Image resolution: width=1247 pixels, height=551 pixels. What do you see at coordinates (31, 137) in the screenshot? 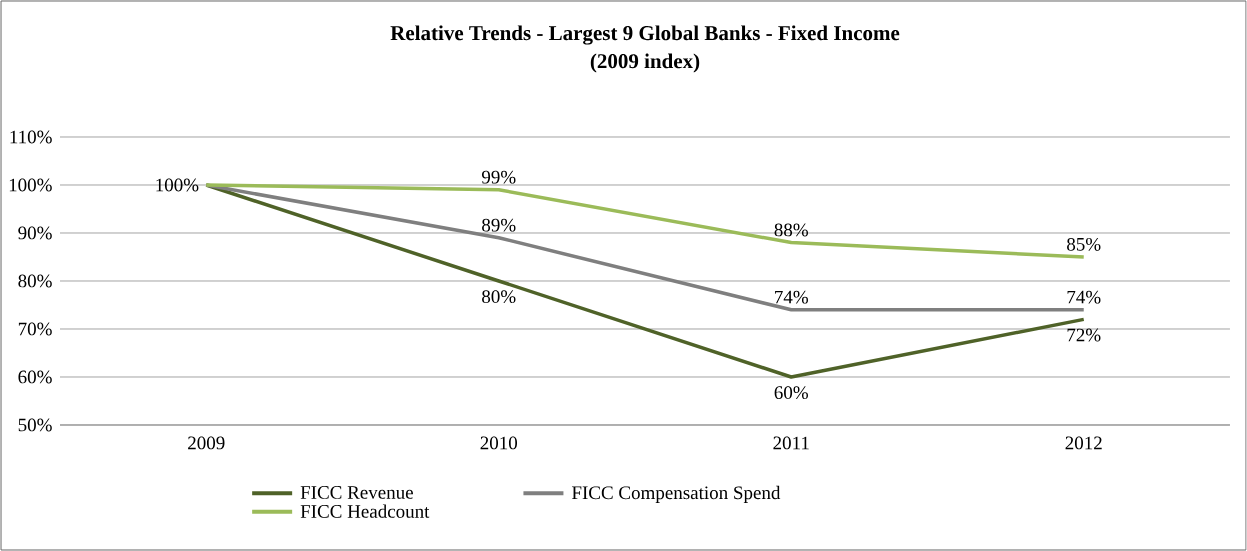
I see `y-tick-label: 110%` at bounding box center [31, 137].